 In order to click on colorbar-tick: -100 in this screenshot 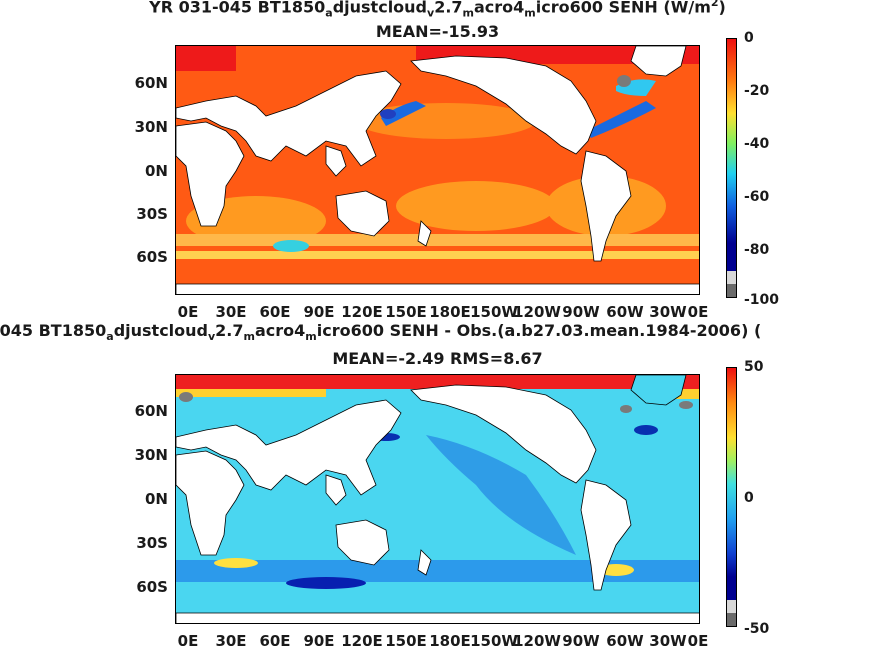, I will do `click(762, 300)`.